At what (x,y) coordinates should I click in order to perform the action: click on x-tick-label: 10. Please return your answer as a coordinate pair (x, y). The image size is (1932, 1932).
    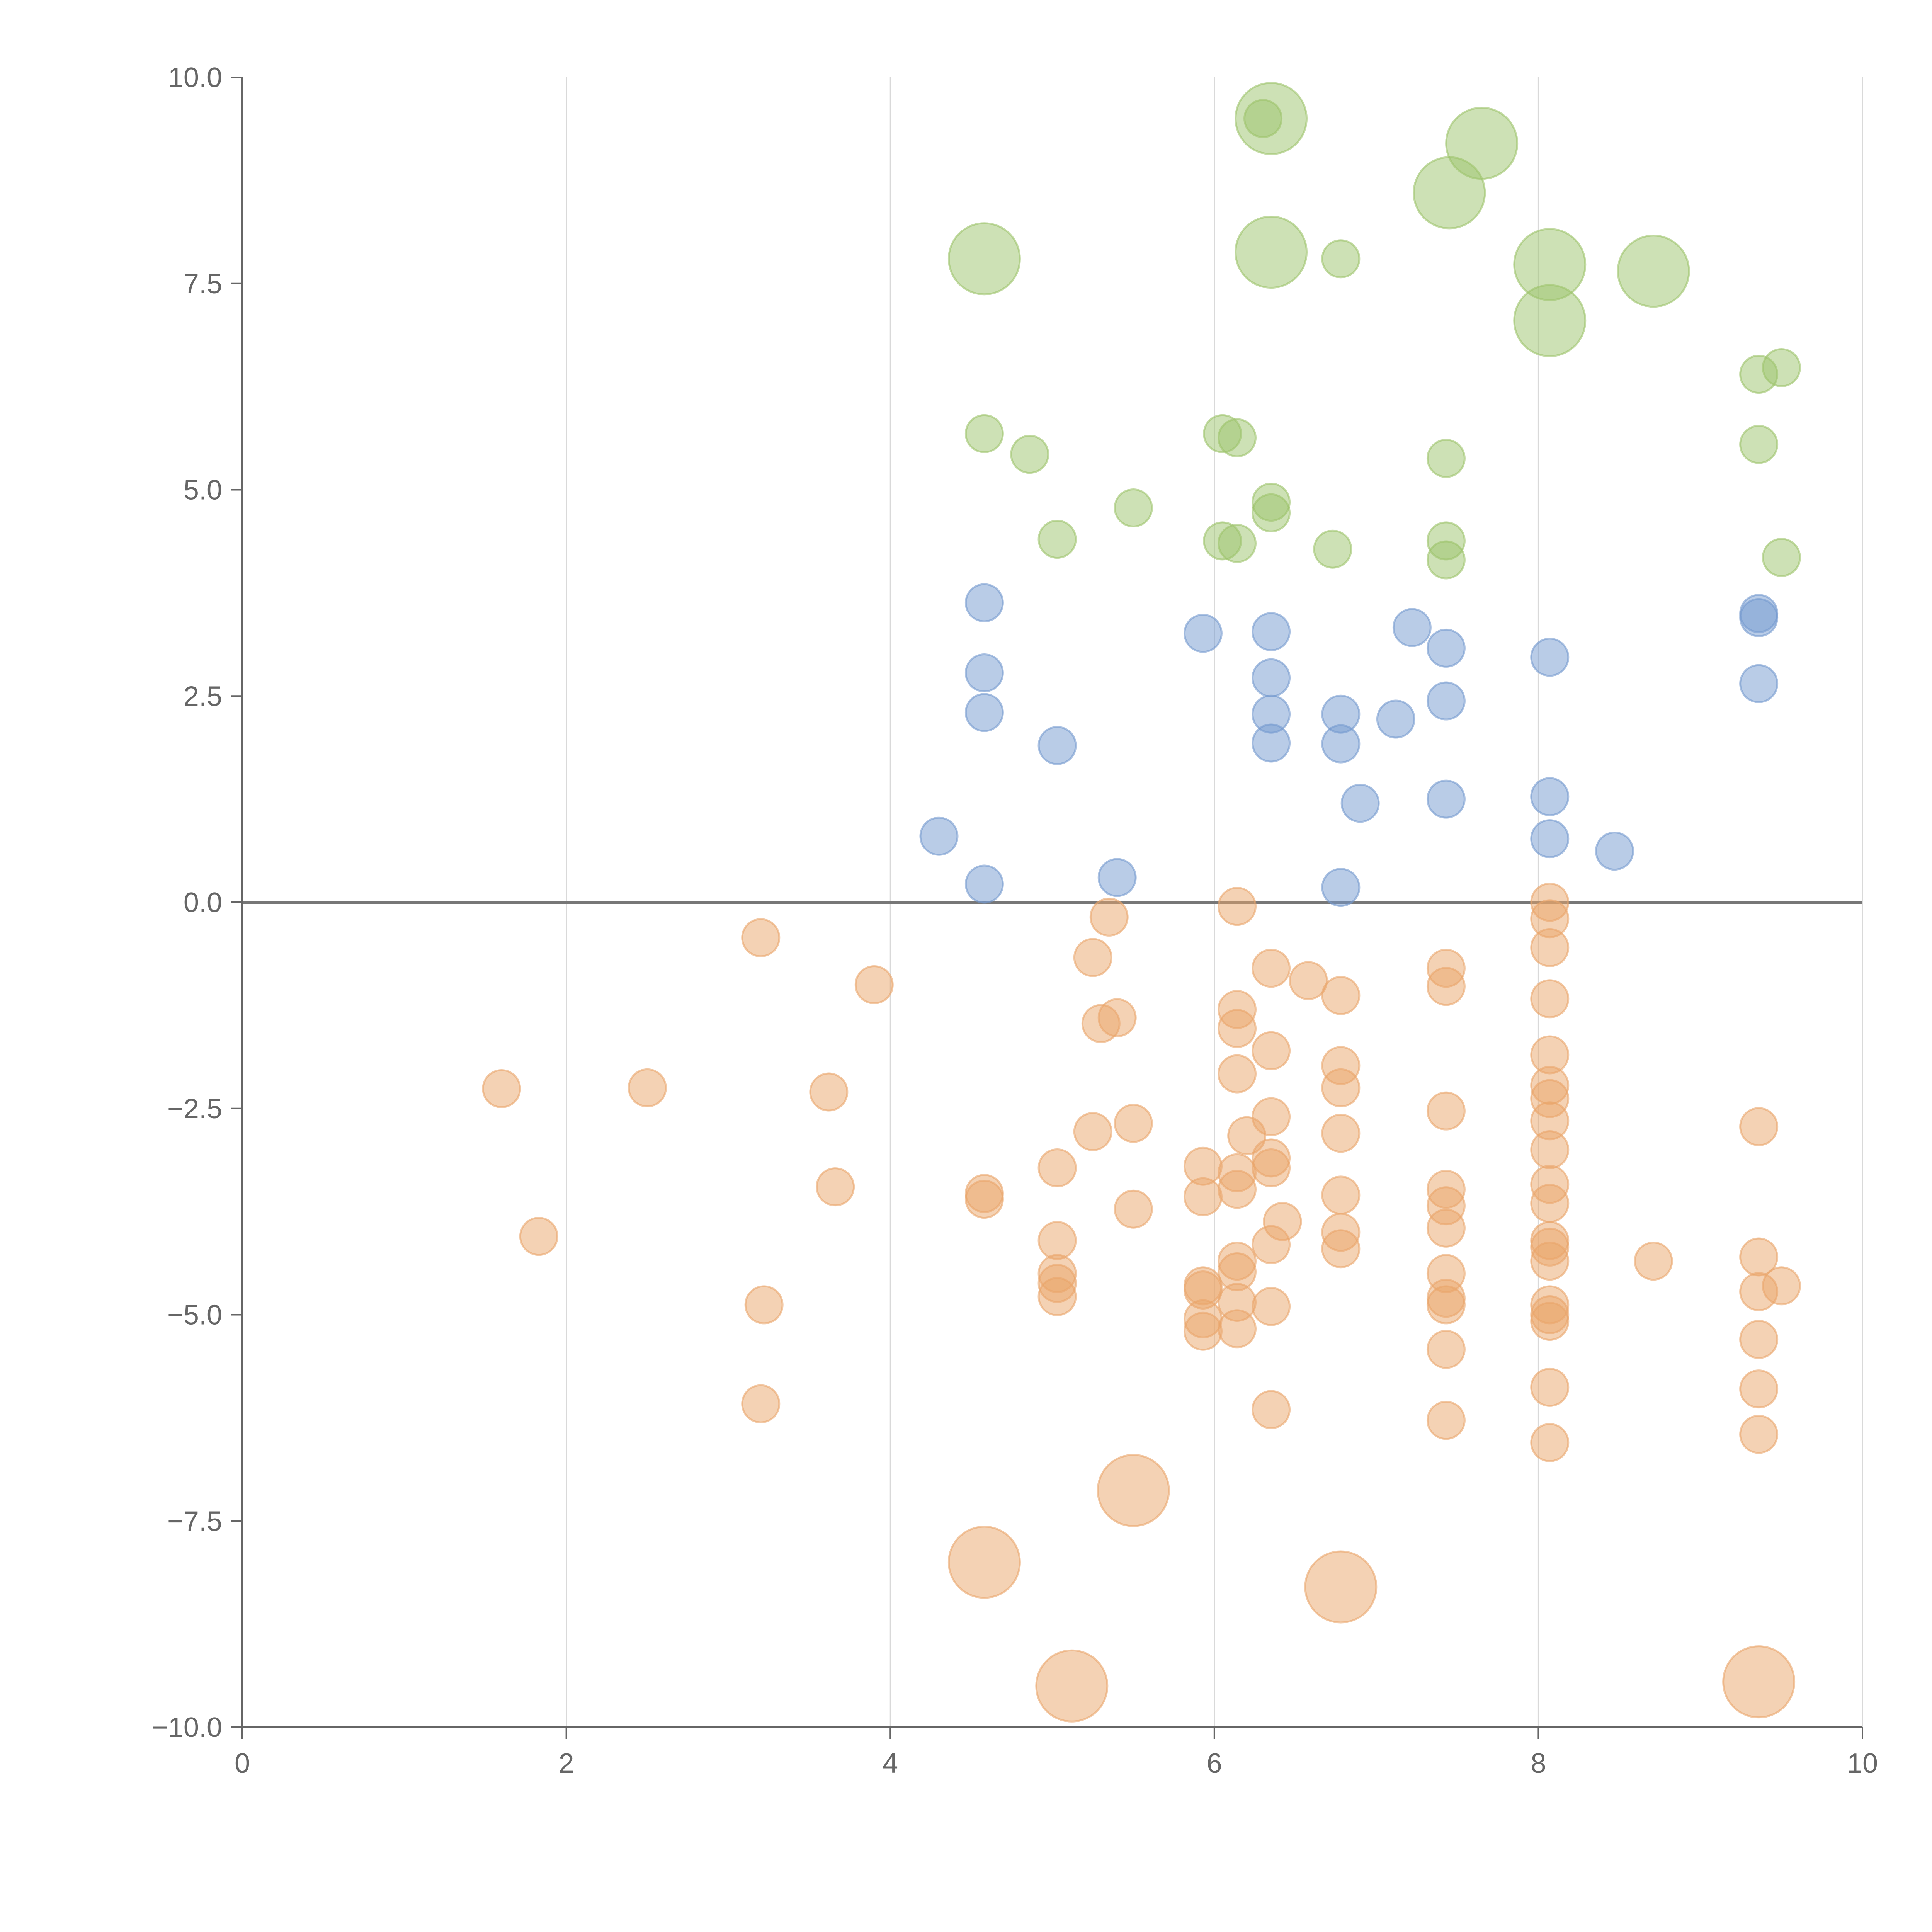
    Looking at the image, I should click on (1863, 1764).